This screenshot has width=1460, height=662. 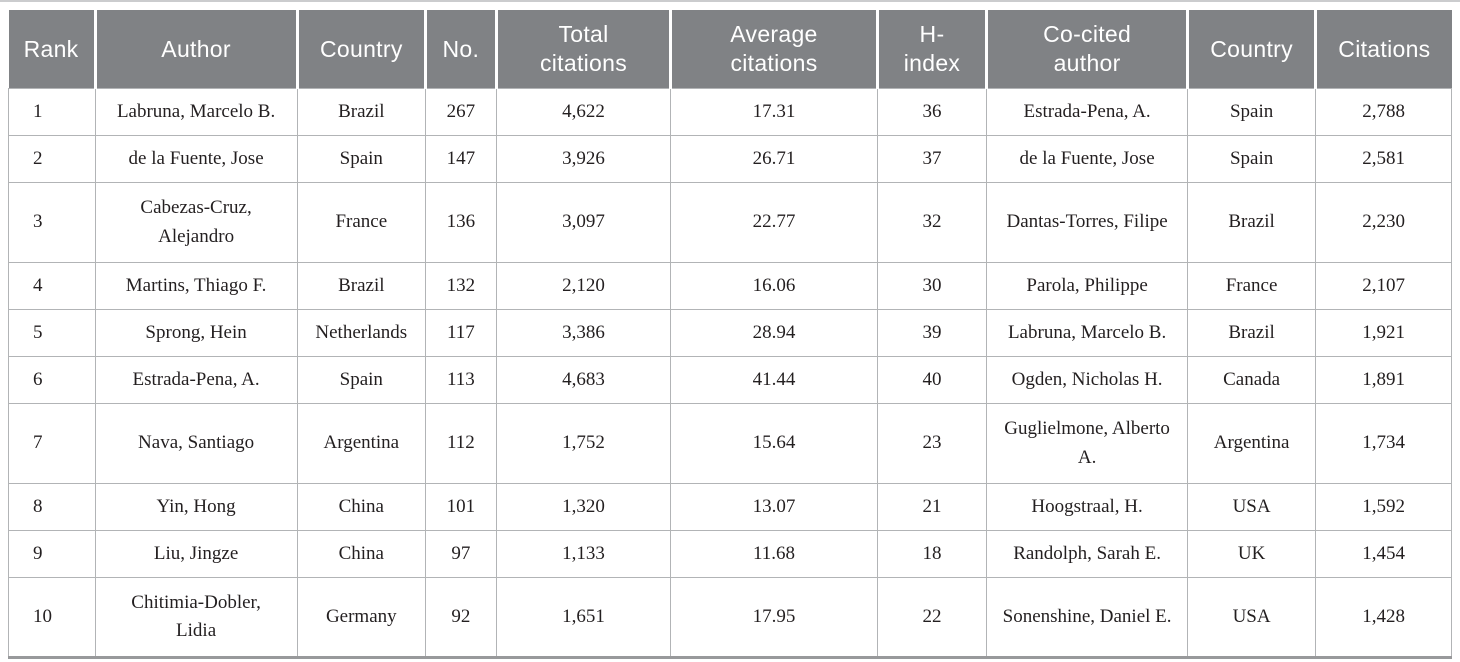 I want to click on cell-total_citations: 4,622, so click(x=583, y=112).